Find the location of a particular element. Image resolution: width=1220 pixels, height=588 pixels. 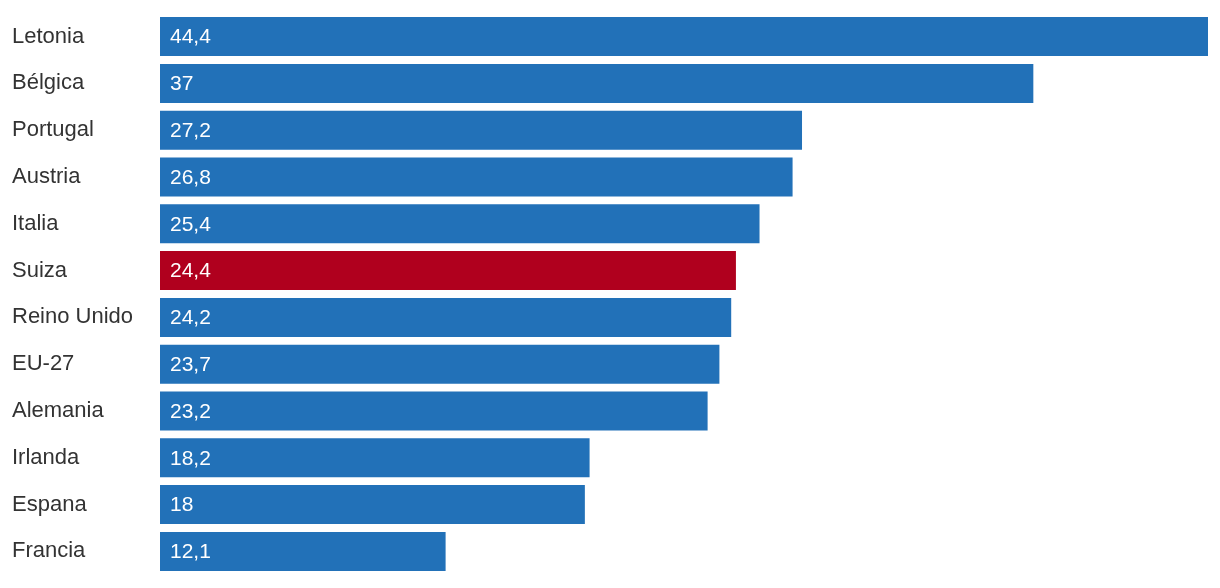

data-label: 18,2 is located at coordinates (190, 457).